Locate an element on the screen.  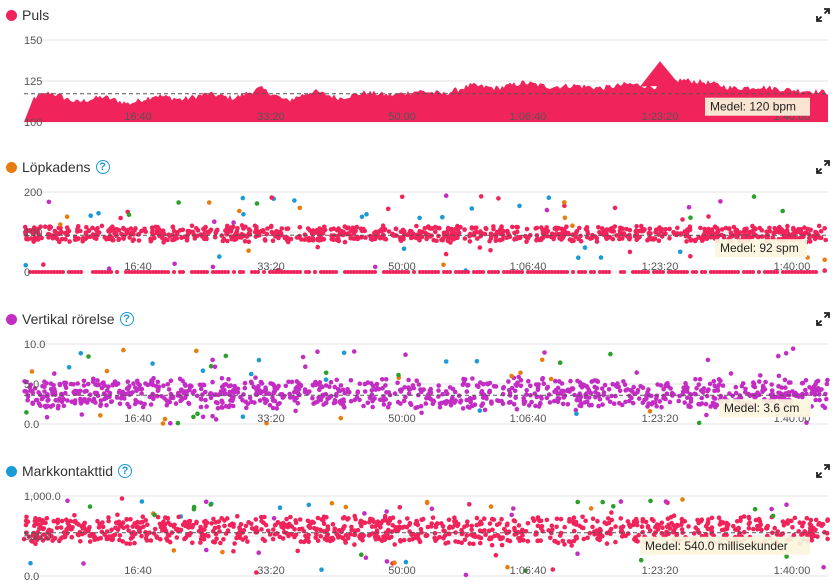
lopkadens-header: Löpkadens ? is located at coordinates (58, 167).